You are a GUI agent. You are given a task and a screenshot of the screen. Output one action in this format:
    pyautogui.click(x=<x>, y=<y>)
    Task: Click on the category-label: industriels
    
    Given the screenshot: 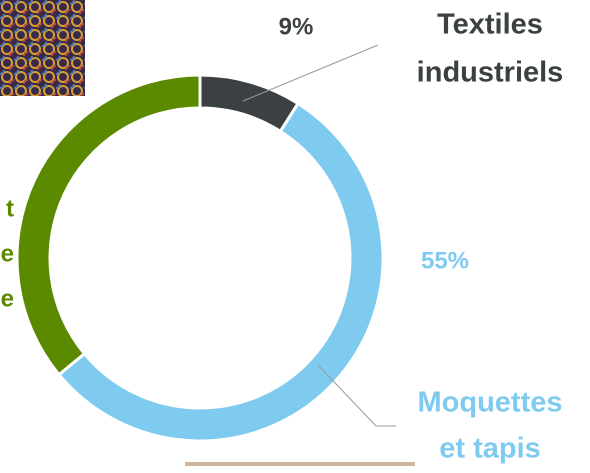 What is the action you would take?
    pyautogui.click(x=490, y=73)
    